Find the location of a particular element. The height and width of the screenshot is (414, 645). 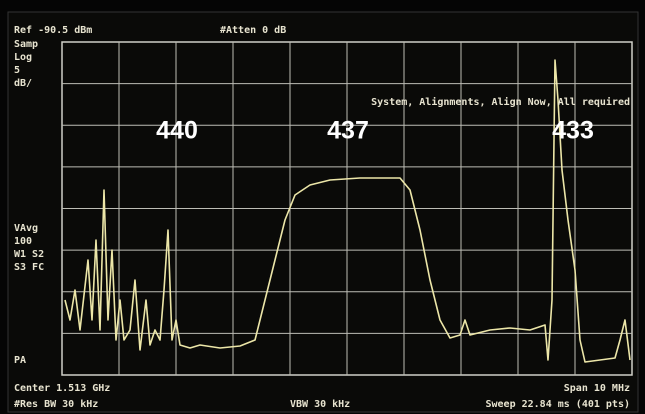

side-label: Samp is located at coordinates (26, 44).